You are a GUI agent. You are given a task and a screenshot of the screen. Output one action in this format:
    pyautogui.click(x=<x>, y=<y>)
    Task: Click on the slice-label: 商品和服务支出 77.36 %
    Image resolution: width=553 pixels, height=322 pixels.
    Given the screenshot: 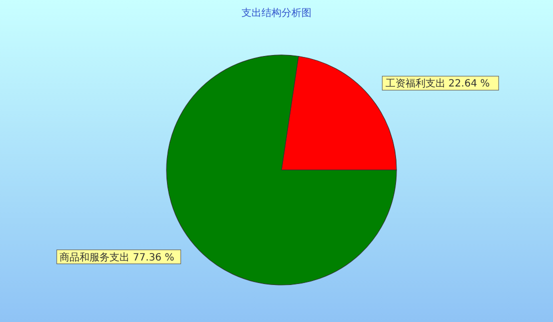 What is the action you would take?
    pyautogui.click(x=117, y=257)
    